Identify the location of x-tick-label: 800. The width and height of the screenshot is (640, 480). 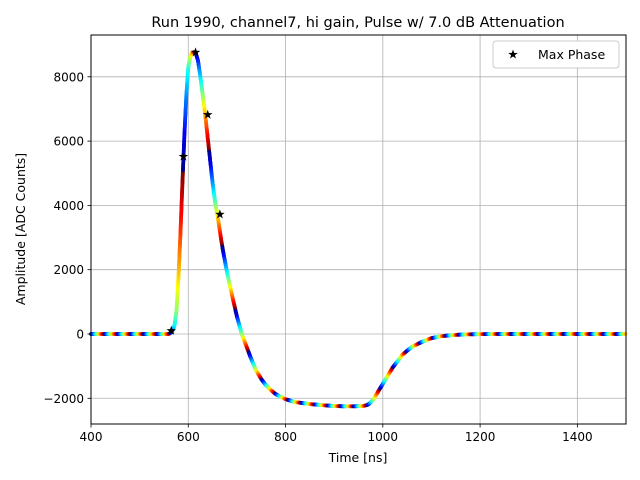
(285, 437).